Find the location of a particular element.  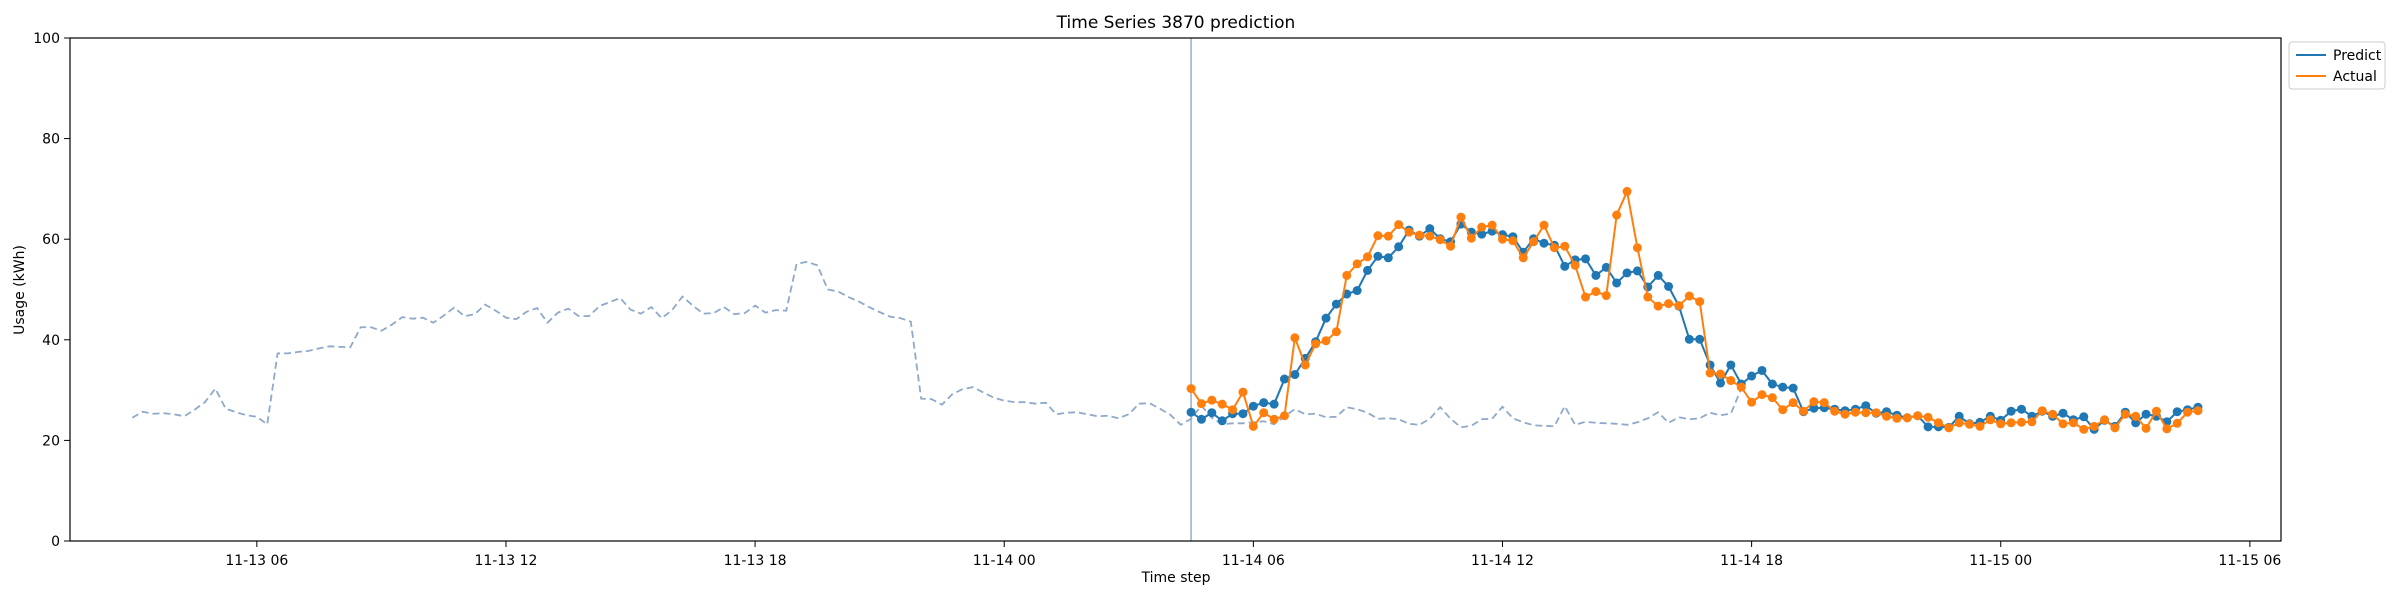

x-tick-label: 11-13 12 is located at coordinates (505, 561).